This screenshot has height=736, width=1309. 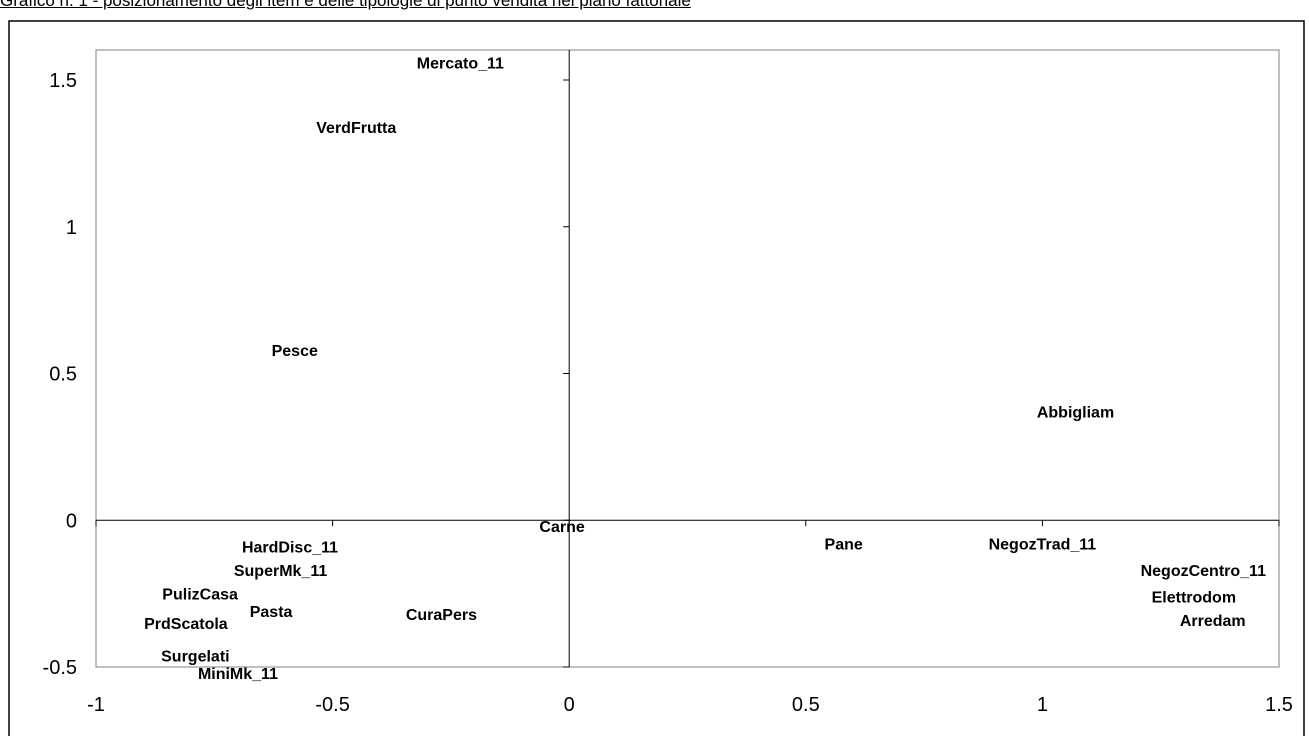 What do you see at coordinates (63, 375) in the screenshot?
I see `y-tick-label: 0.5` at bounding box center [63, 375].